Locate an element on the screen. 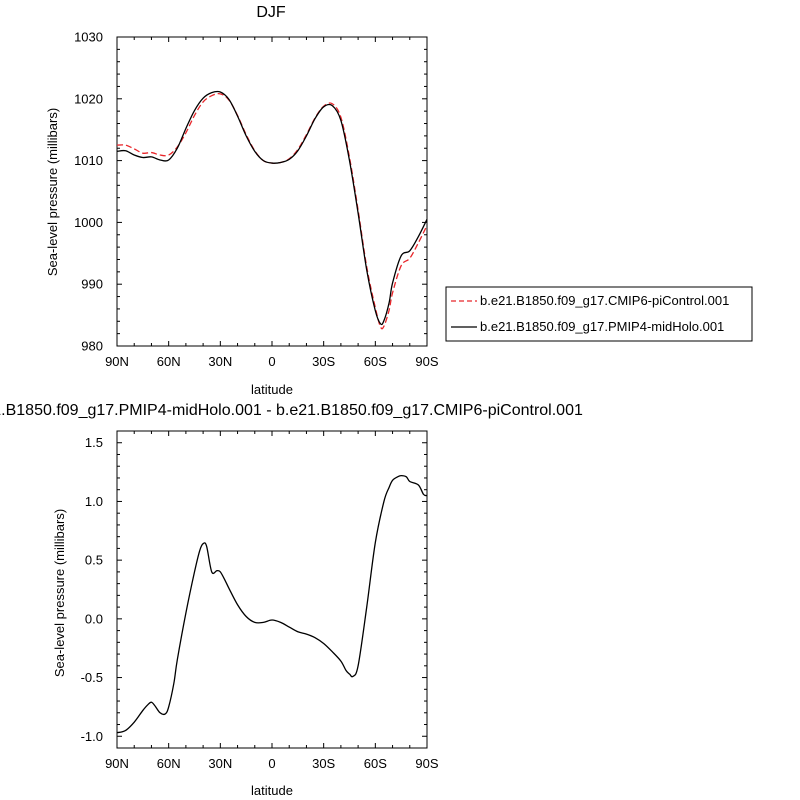  bottom-y-tick-label: 1.0 is located at coordinates (94, 501).